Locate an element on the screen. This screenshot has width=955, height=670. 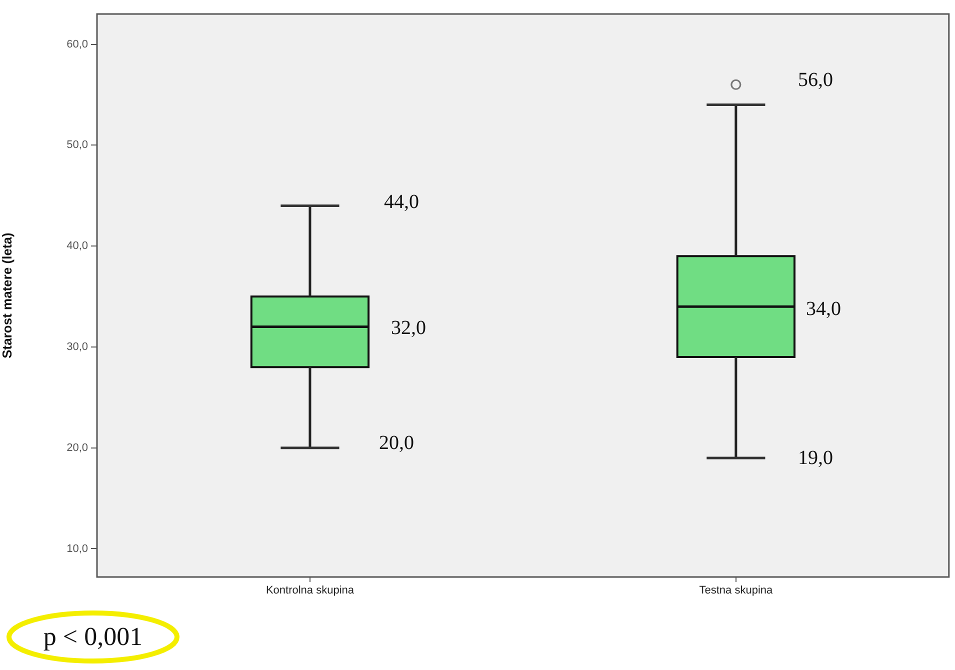
x-tick-label: Testna skupina is located at coordinates (736, 590).